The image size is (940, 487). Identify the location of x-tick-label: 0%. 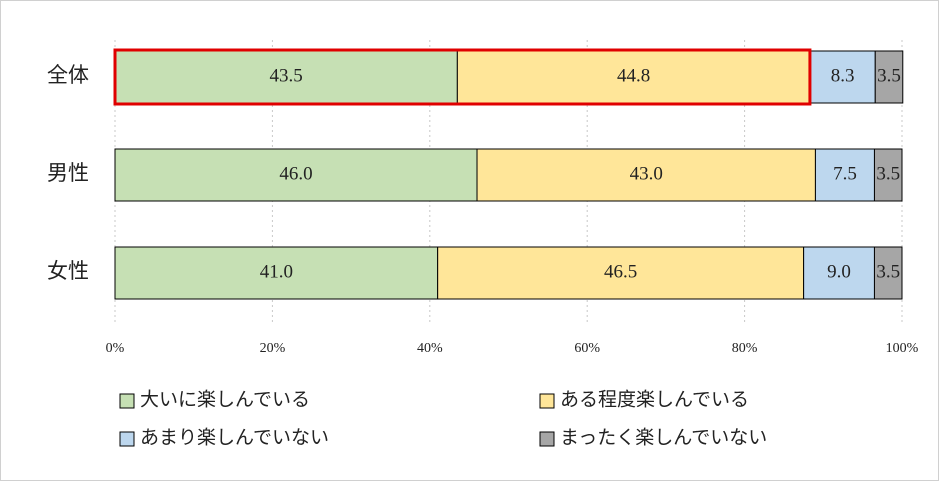
(115, 348).